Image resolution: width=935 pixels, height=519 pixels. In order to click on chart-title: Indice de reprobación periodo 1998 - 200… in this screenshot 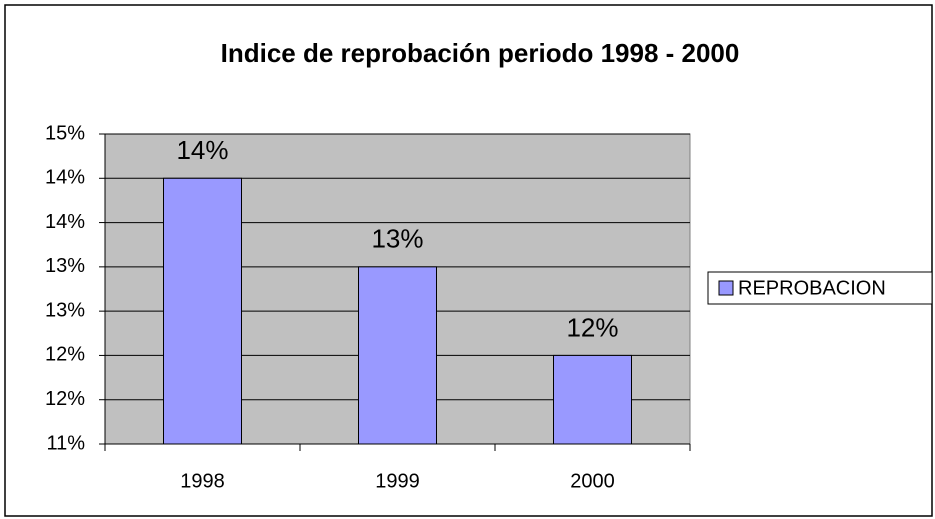, I will do `click(480, 53)`.